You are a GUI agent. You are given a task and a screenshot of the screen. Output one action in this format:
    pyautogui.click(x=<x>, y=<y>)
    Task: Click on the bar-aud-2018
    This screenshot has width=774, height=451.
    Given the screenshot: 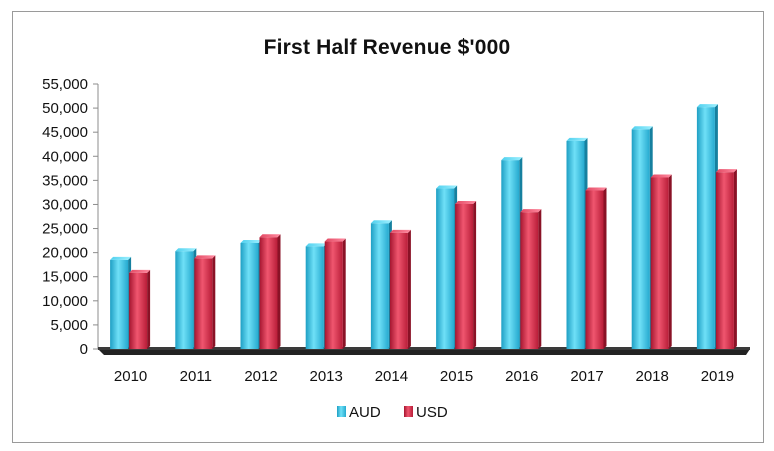 What is the action you would take?
    pyautogui.click(x=642, y=237)
    